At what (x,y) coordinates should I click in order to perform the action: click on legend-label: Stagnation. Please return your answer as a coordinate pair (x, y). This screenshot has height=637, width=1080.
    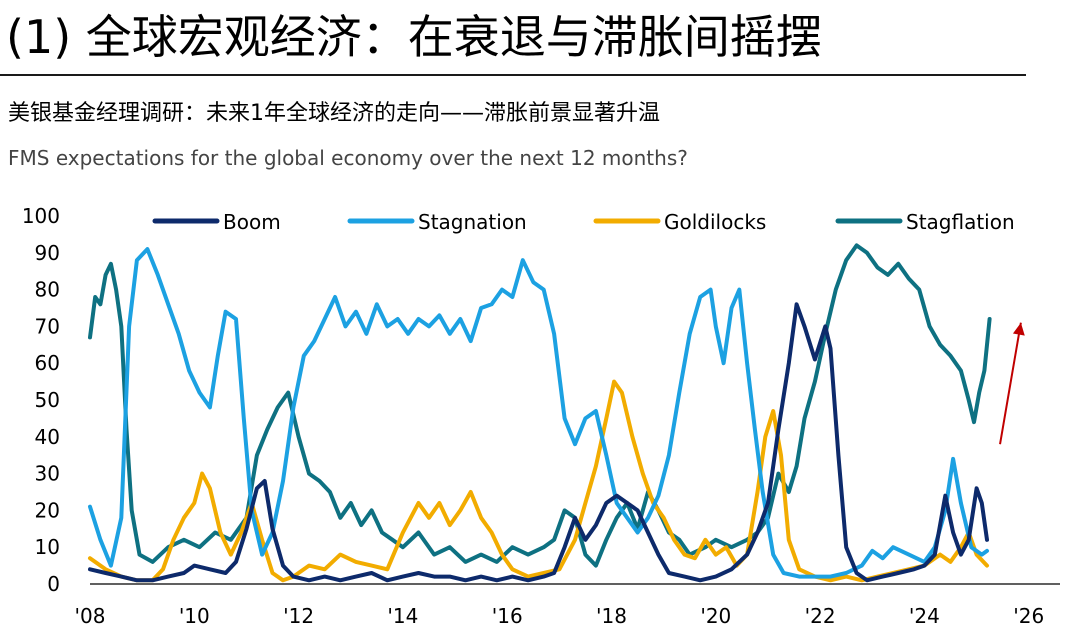
    Looking at the image, I should click on (472, 222).